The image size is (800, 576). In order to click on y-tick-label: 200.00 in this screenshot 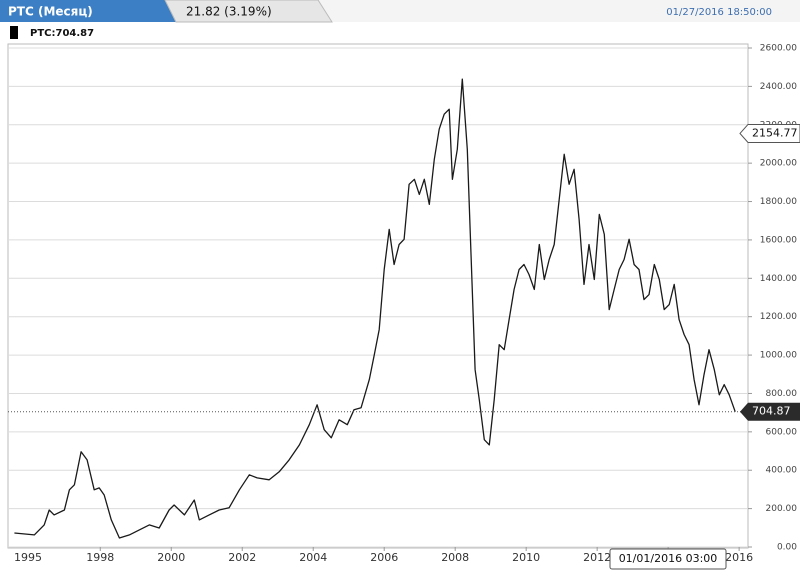, I will do `click(782, 509)`.